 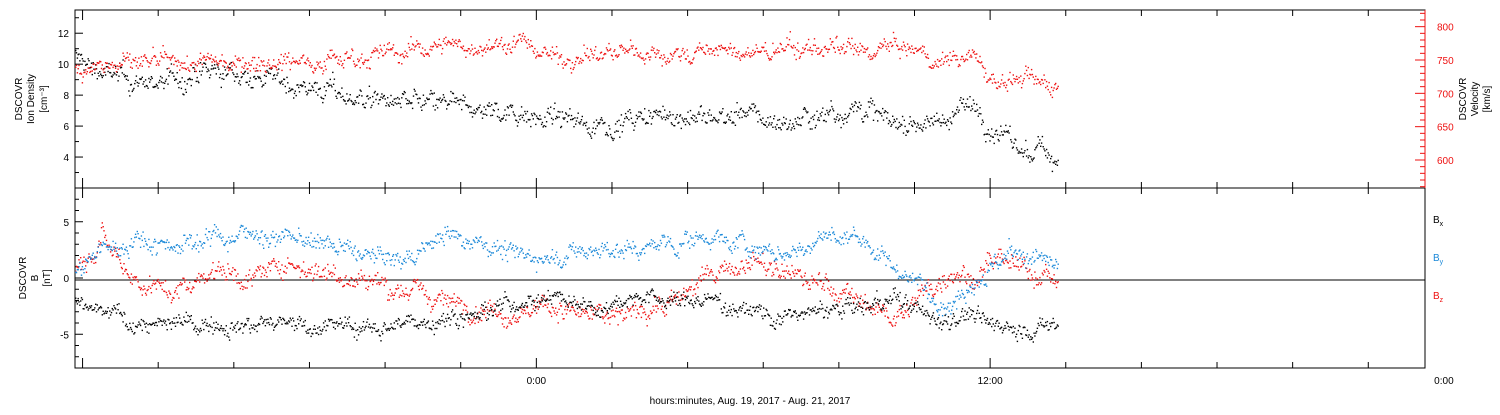 I want to click on legend-bx: Bx, so click(x=1438, y=221).